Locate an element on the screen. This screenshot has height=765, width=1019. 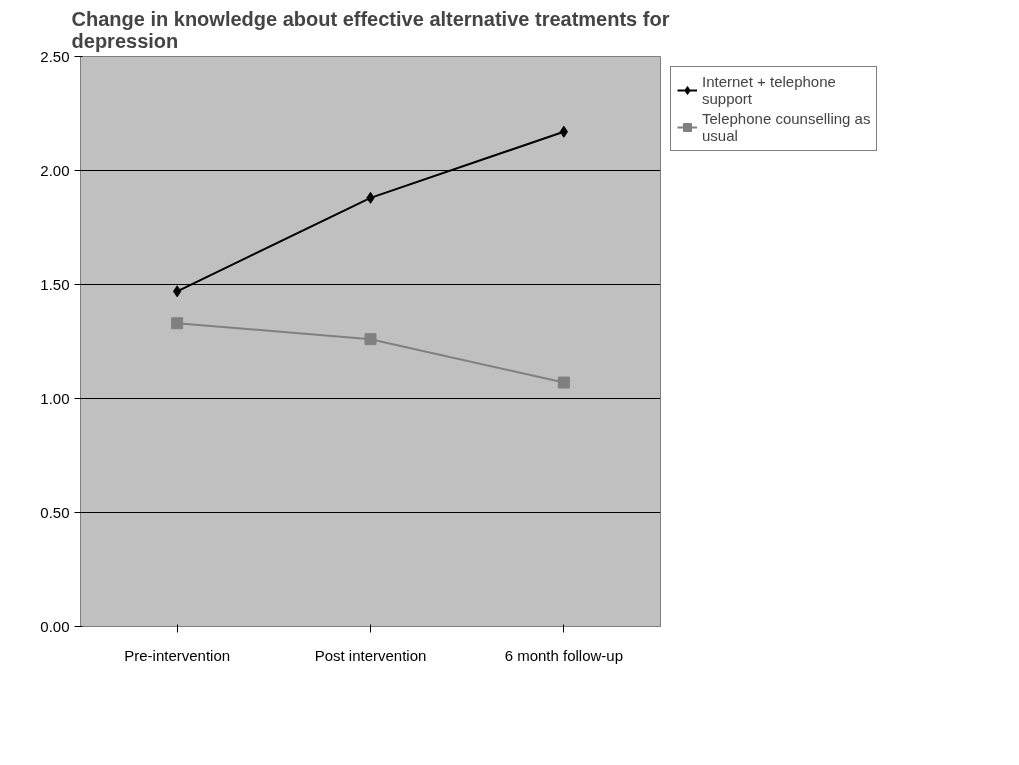
chart-title: Change in knowledge about effective alternative treatments for depression is located at coordinates (370, 29).